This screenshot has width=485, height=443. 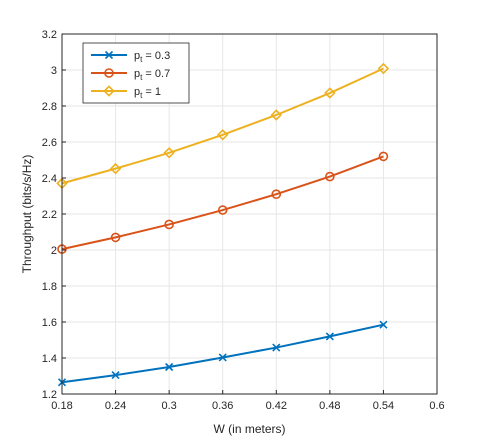 I want to click on legend-item: pt = 0.7, so click(x=130, y=75).